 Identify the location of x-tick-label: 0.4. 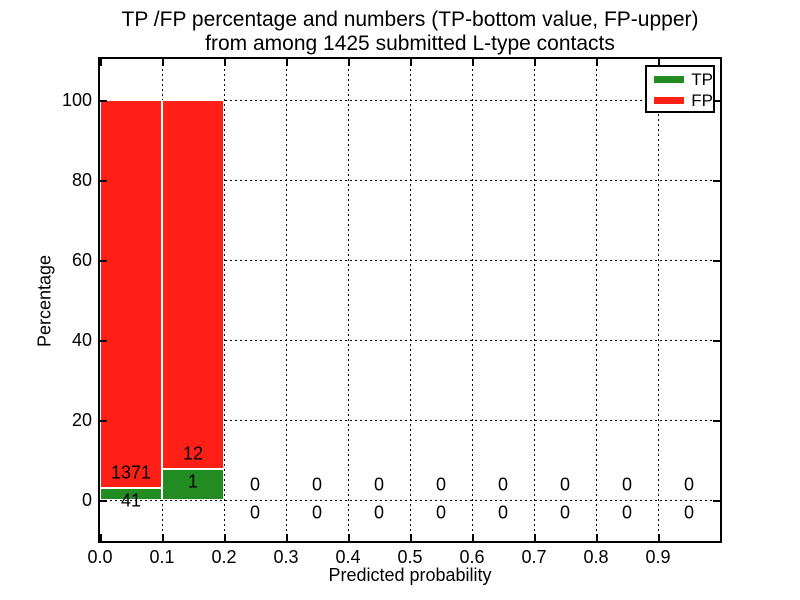
(348, 557).